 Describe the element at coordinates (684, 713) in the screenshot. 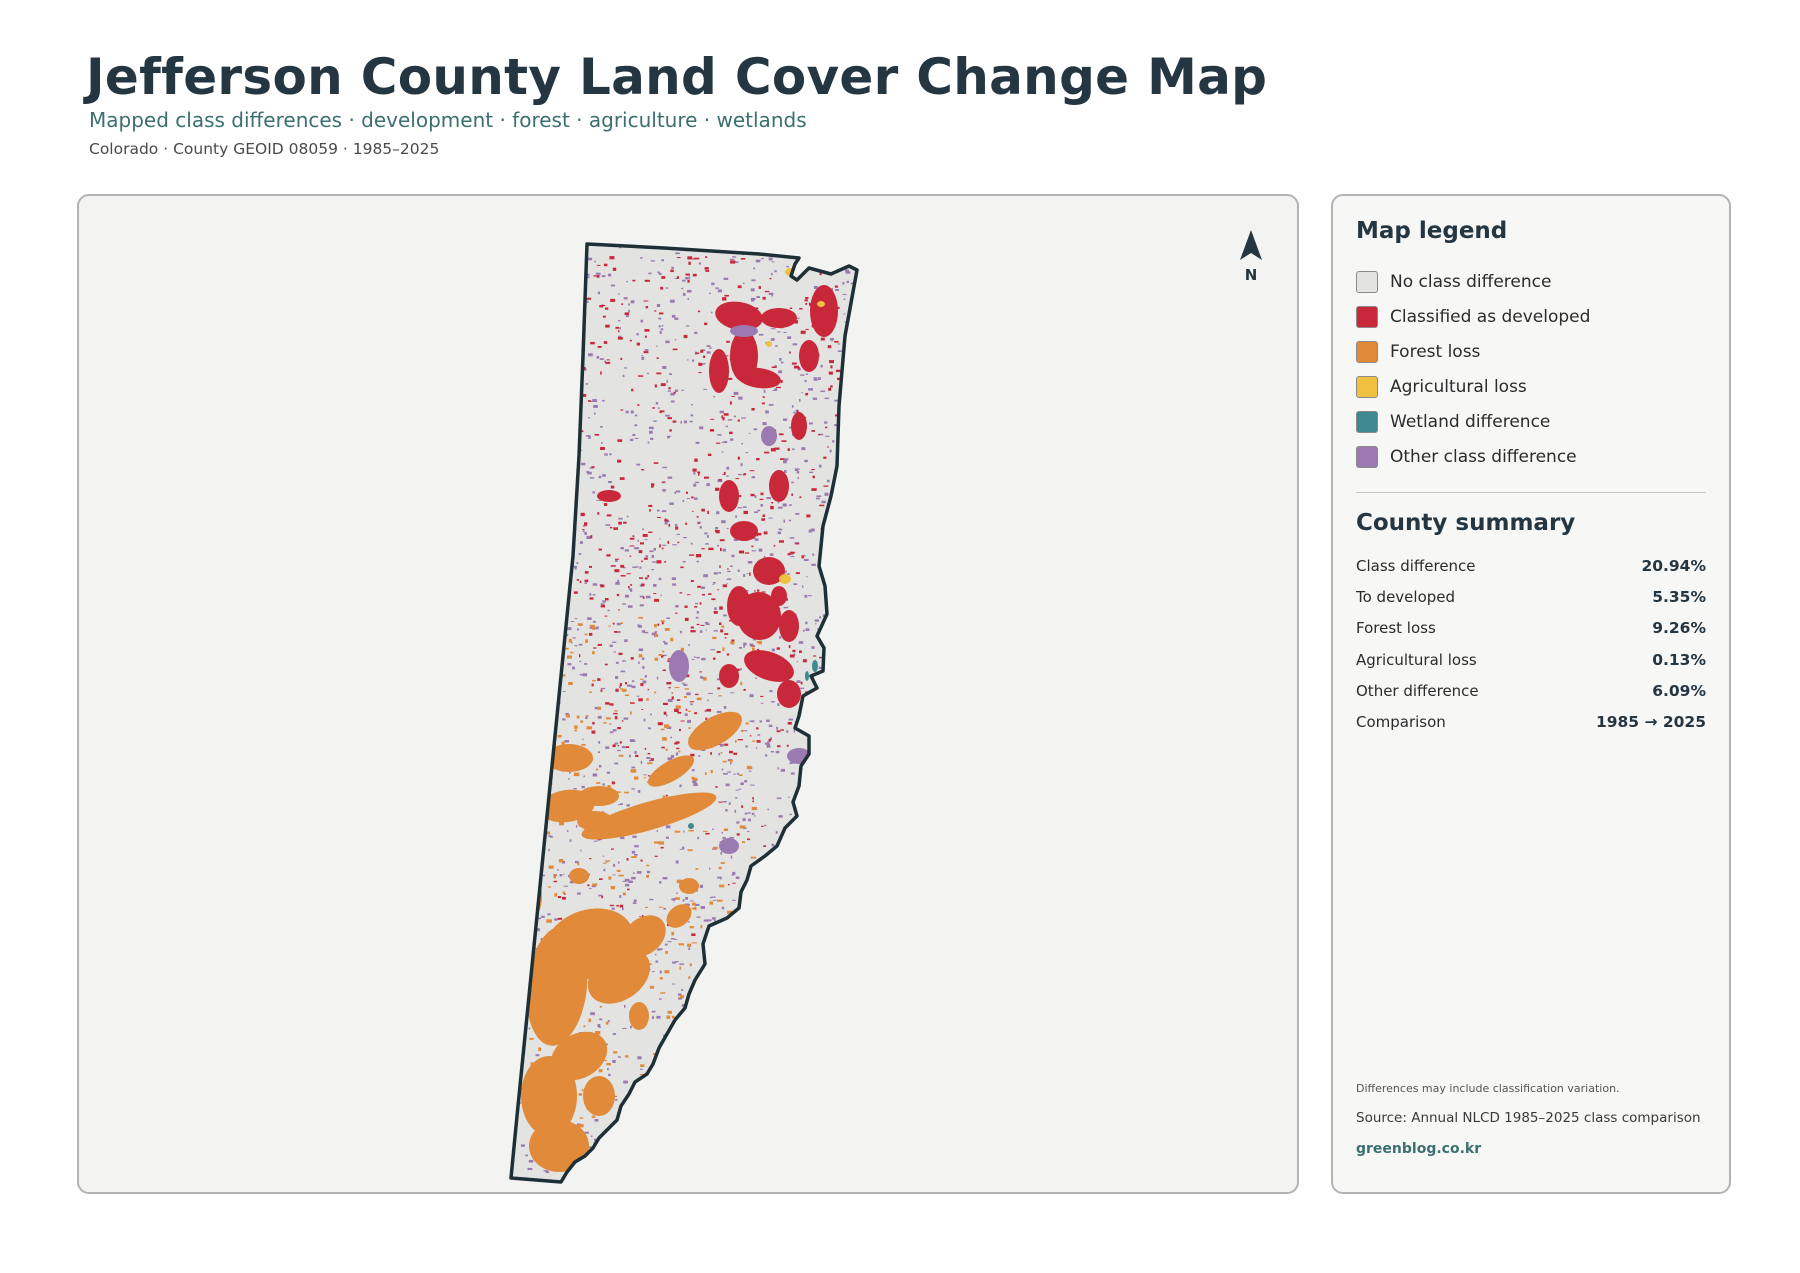

I see `county-boundary` at that location.